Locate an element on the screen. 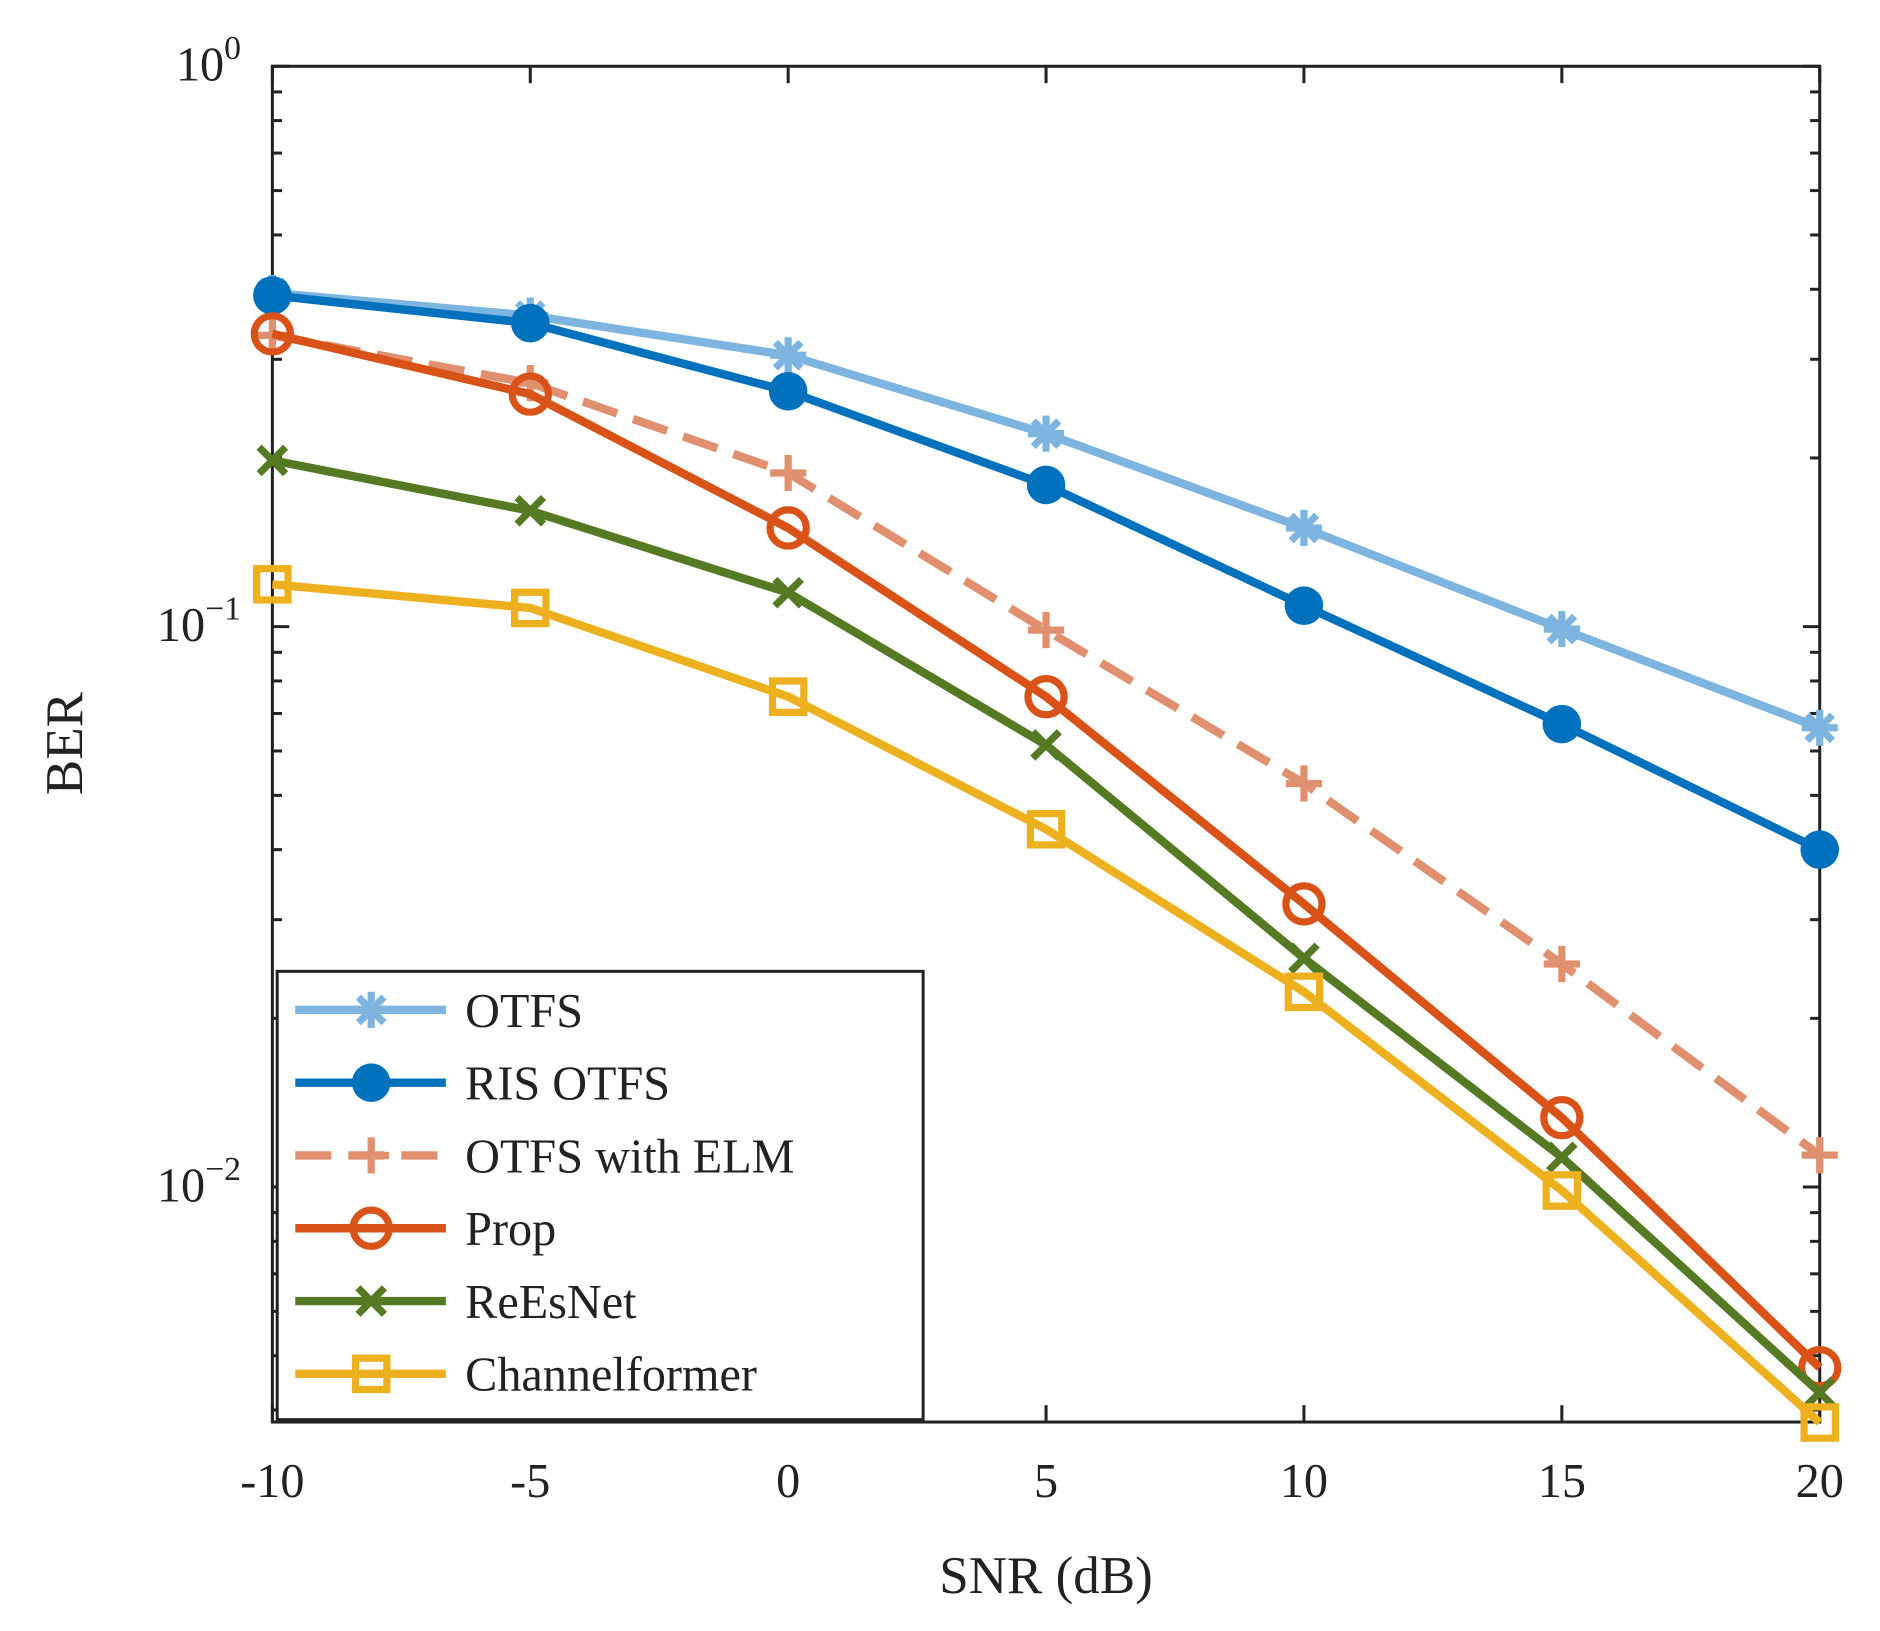 The height and width of the screenshot is (1631, 1880). legend-box is located at coordinates (600, 1195).